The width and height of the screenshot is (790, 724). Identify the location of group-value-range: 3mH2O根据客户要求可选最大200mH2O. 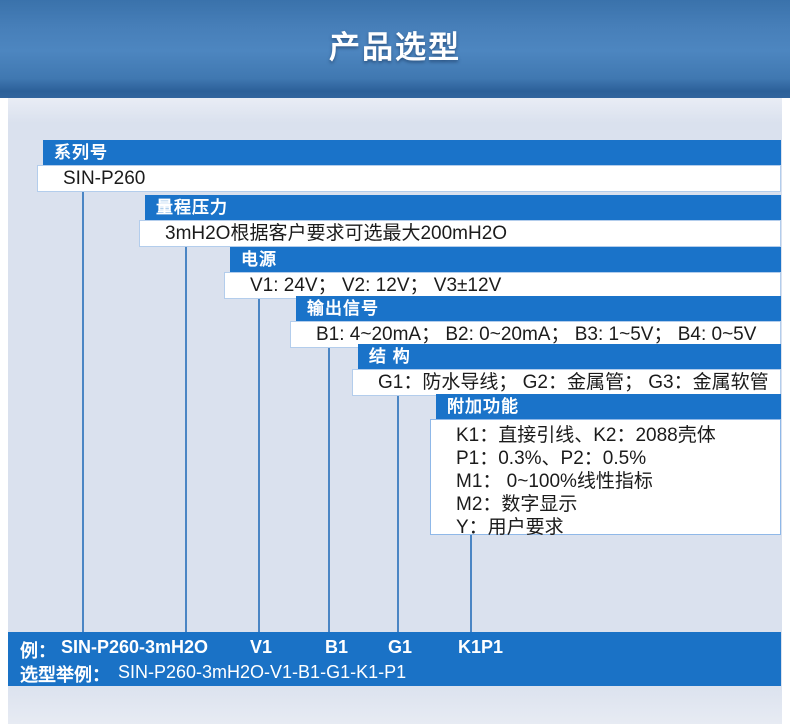
(460, 233).